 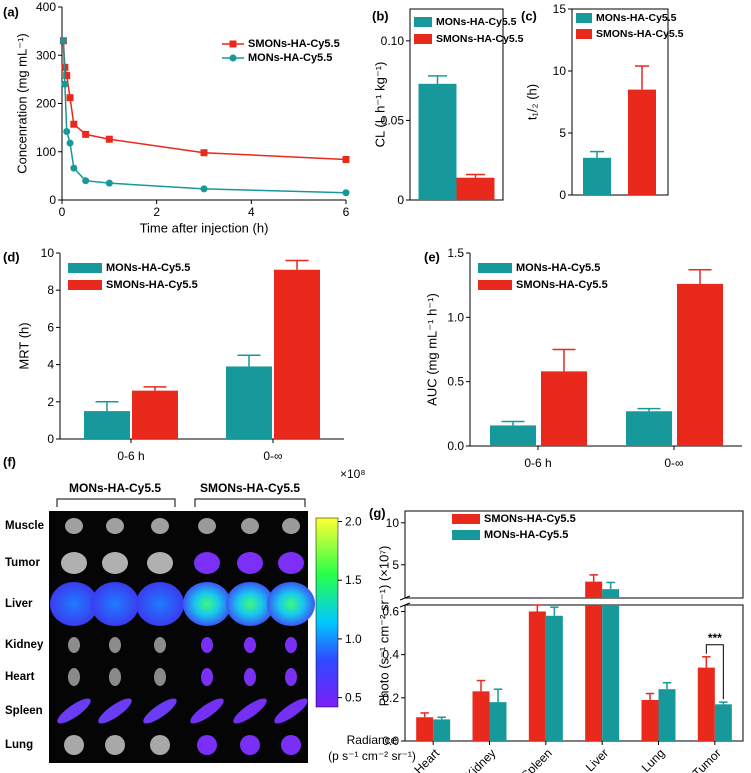 I want to click on x-tick-label: 4, so click(x=251, y=212).